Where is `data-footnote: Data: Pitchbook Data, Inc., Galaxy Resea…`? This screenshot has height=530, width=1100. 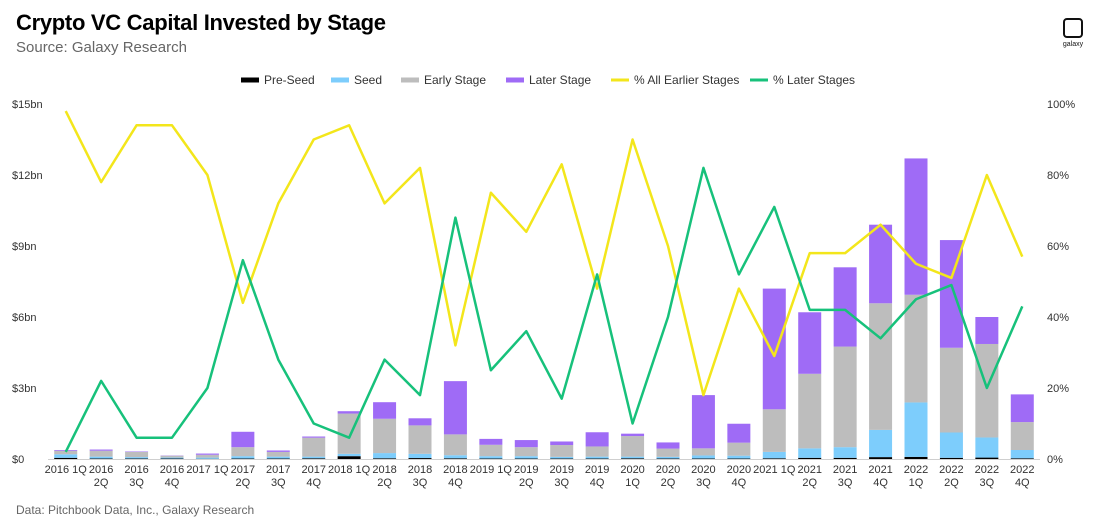
data-footnote: Data: Pitchbook Data, Inc., Galaxy Resea… is located at coordinates (135, 510).